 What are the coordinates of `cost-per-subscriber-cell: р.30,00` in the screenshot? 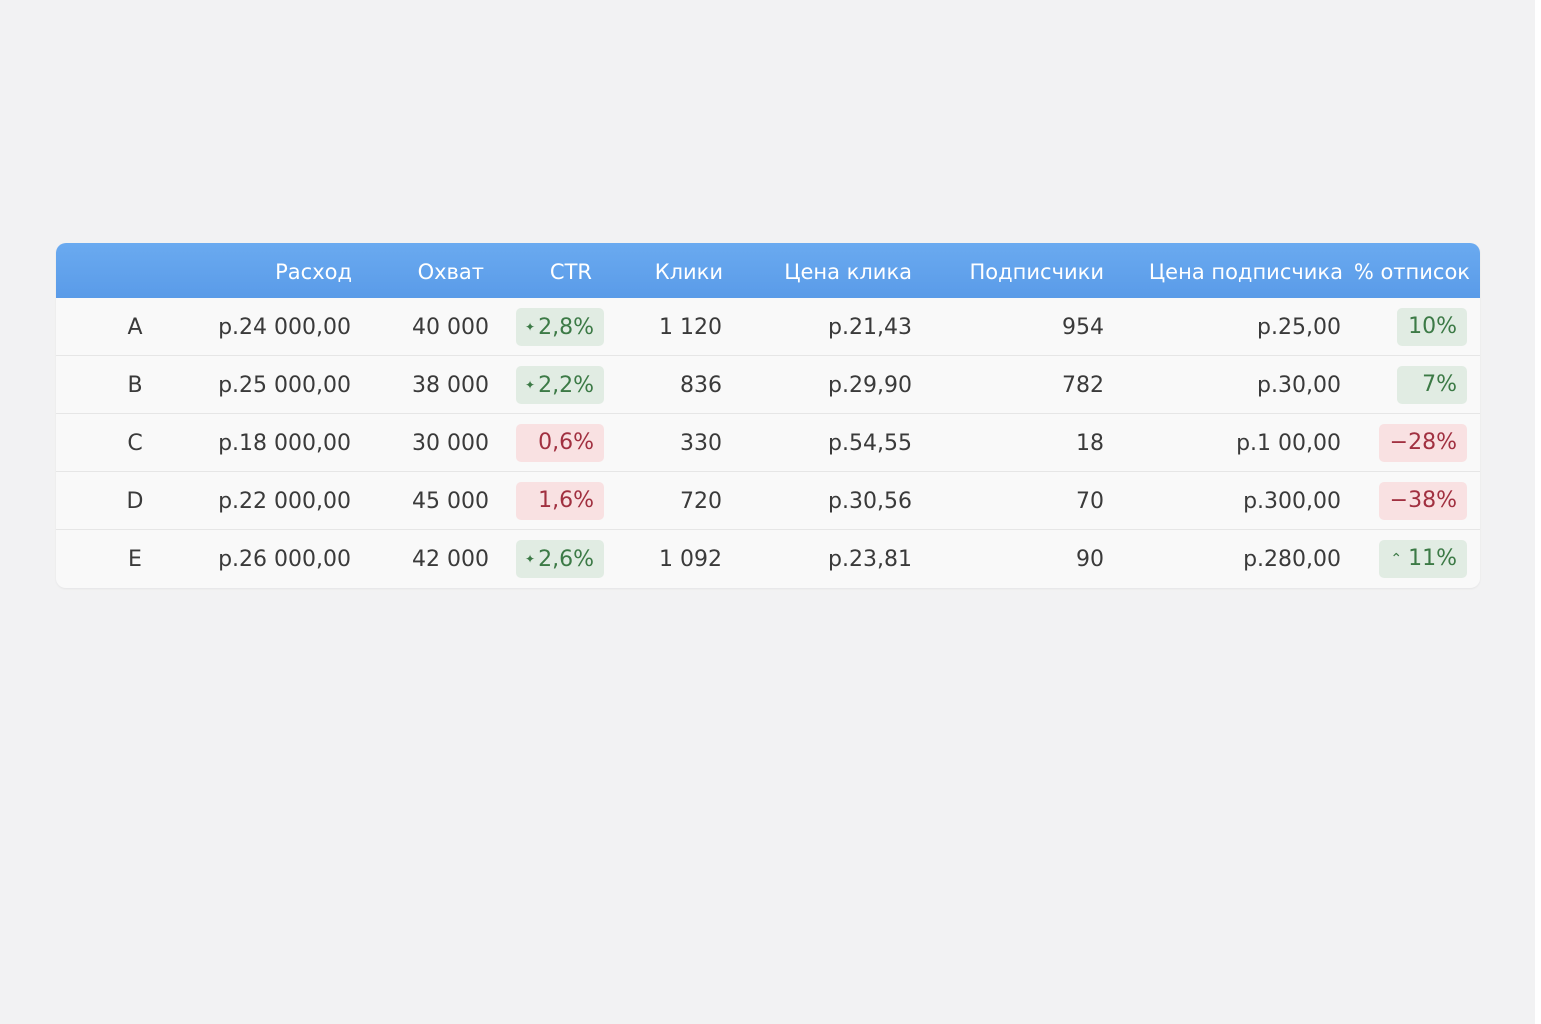 It's located at (1299, 385).